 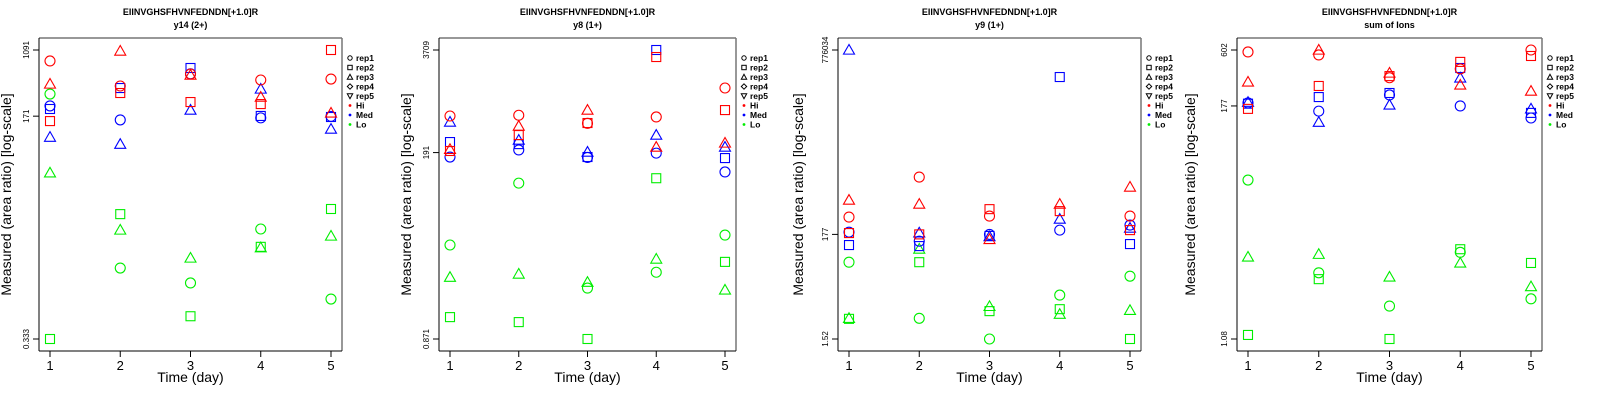 I want to click on data-point-med-rep3-day2, so click(x=1319, y=121).